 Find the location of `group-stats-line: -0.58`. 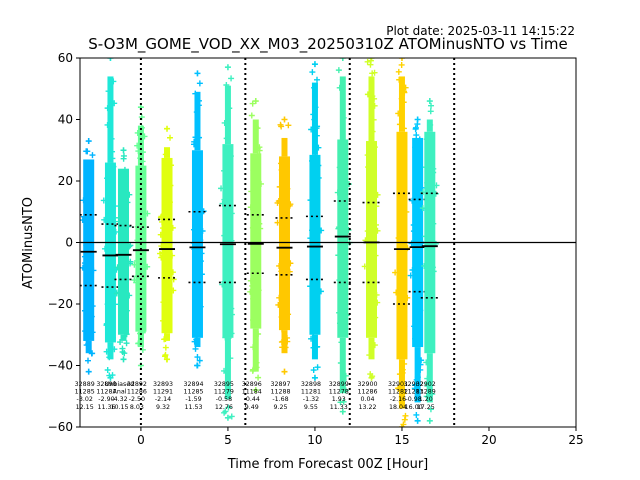

group-stats-line: -0.58 is located at coordinates (224, 399).